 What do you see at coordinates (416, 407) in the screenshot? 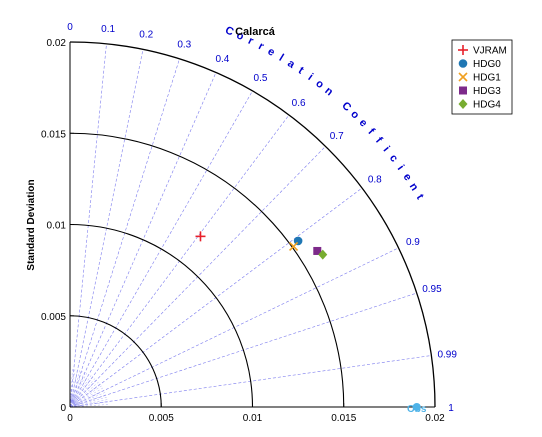
I see `obs-point` at bounding box center [416, 407].